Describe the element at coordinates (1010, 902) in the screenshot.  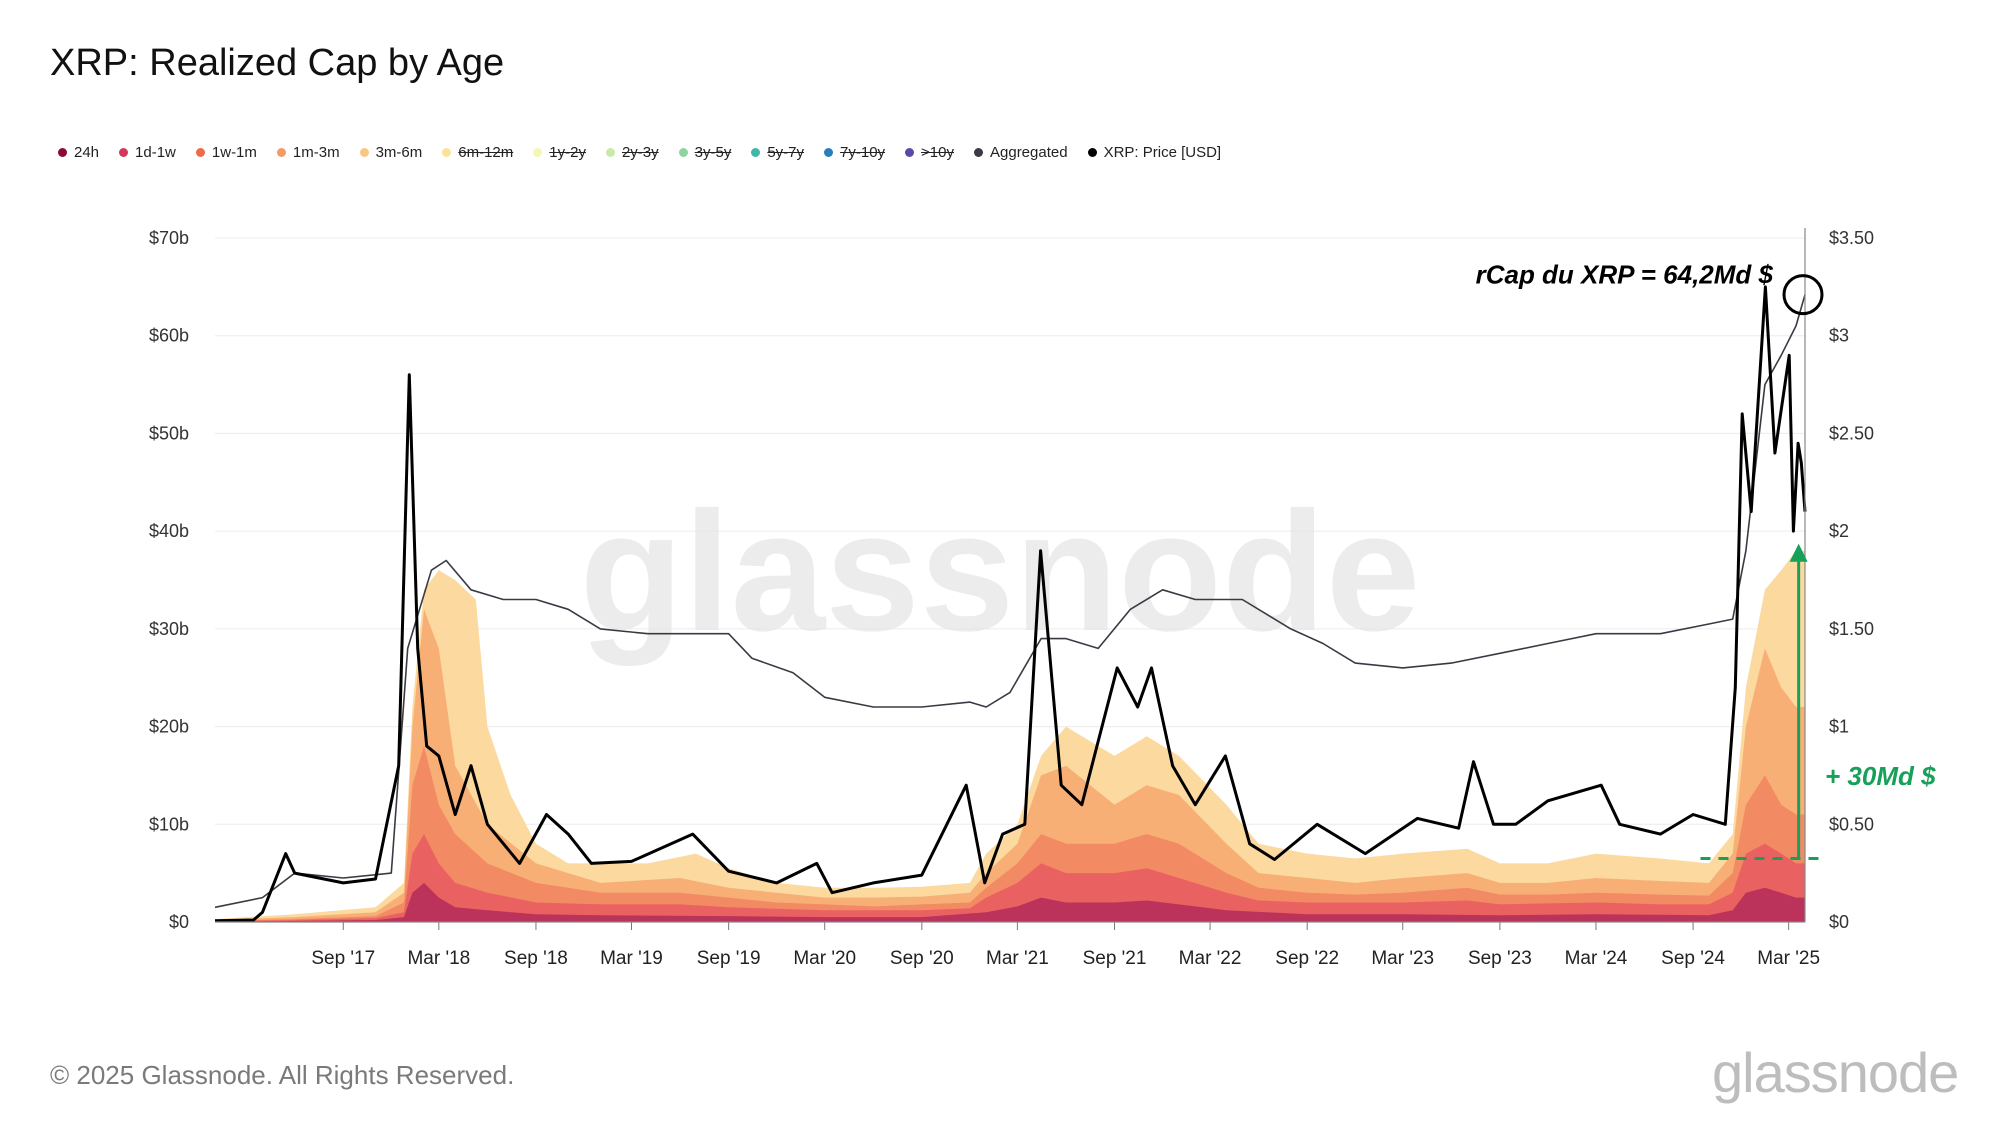
I see `area-24h` at that location.